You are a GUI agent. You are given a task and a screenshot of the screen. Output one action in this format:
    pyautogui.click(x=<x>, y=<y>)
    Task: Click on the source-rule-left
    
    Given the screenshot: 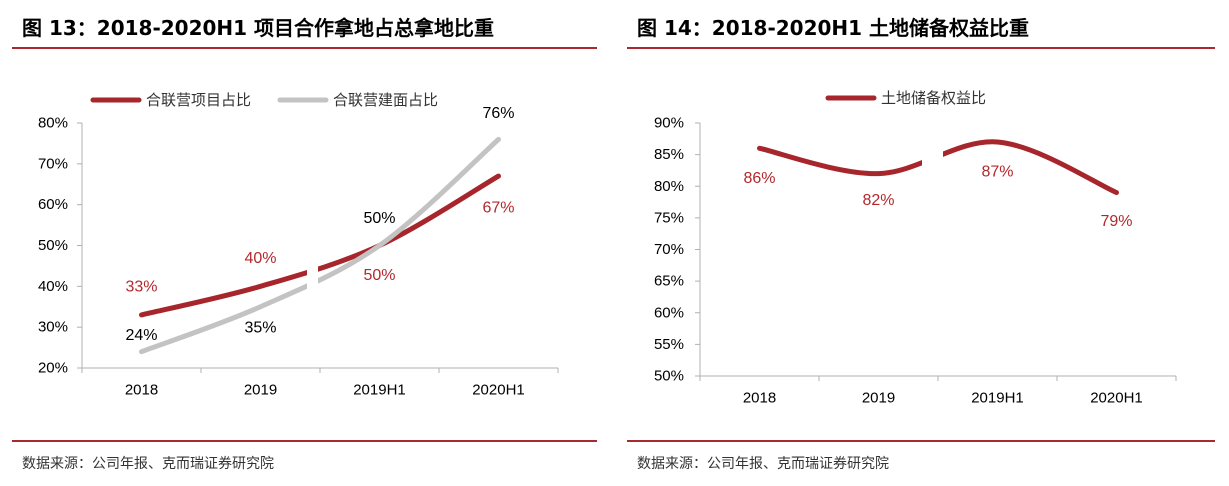 What is the action you would take?
    pyautogui.click(x=304, y=441)
    